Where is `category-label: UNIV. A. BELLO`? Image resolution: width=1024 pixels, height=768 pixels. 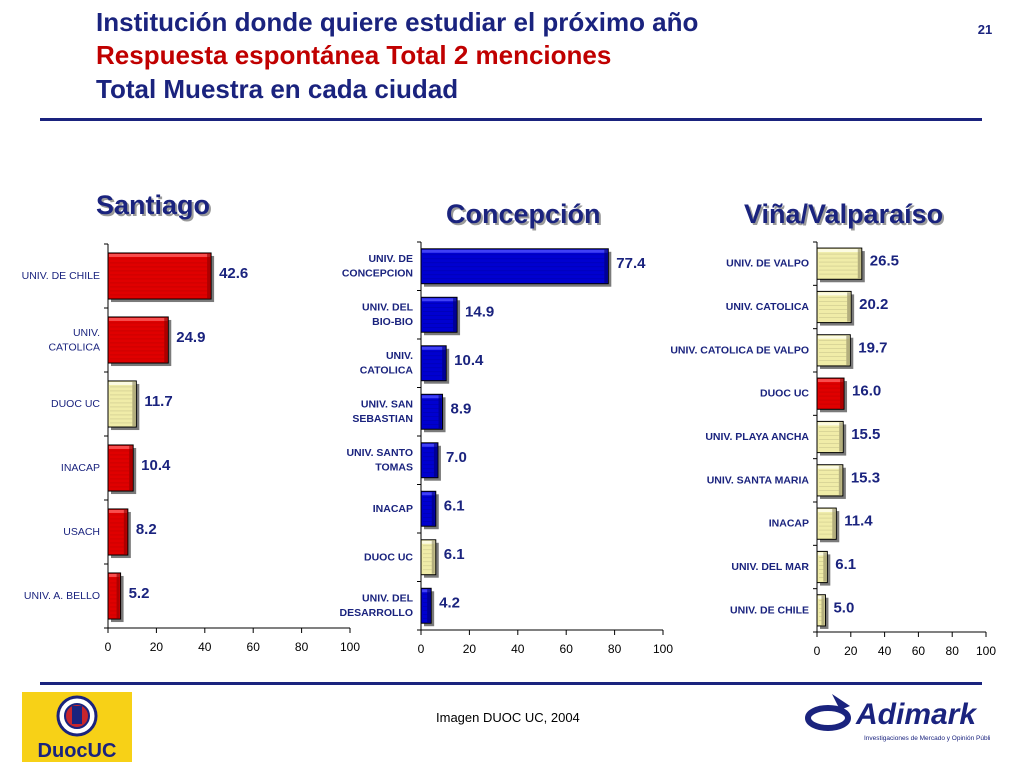 category-label: UNIV. A. BELLO is located at coordinates (62, 596).